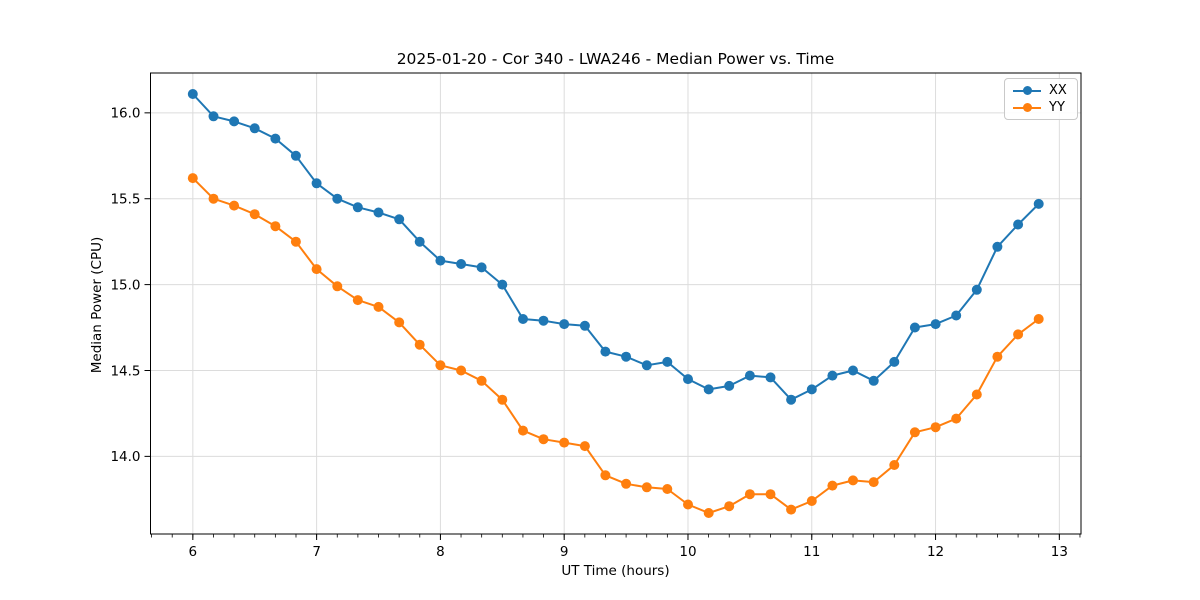 The image size is (1200, 600). Describe the element at coordinates (615, 571) in the screenshot. I see `x-axis-label: UT Time (hours)` at that location.